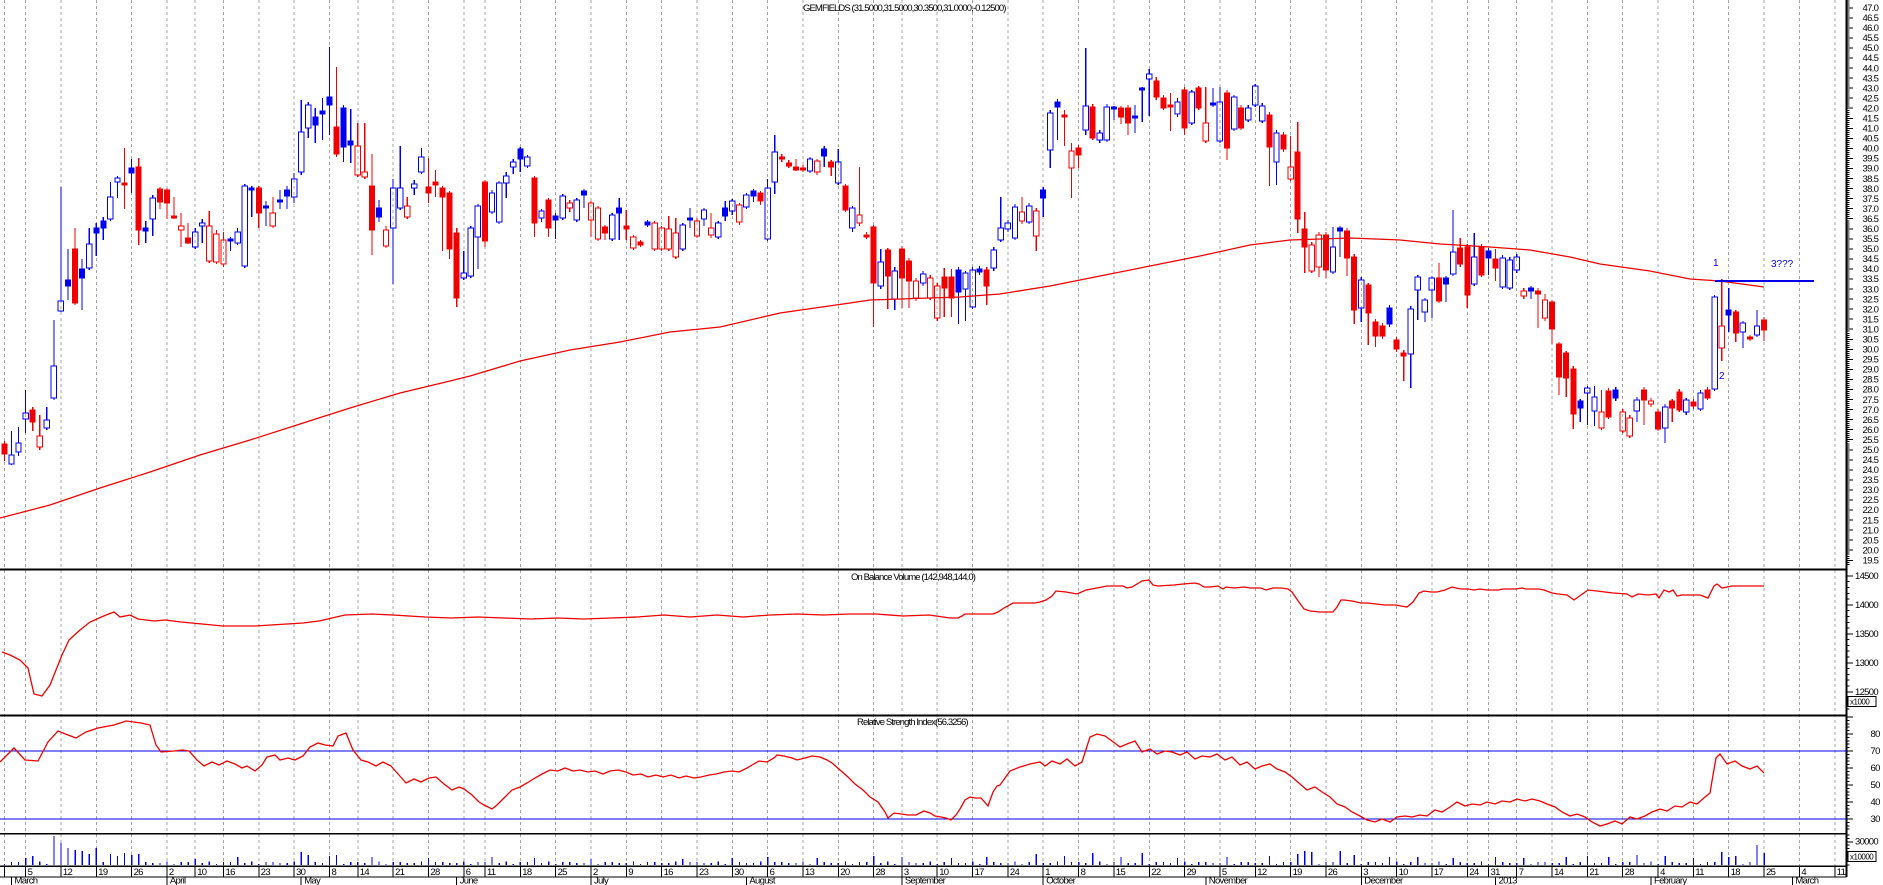 This screenshot has width=1883, height=885. Describe the element at coordinates (1862, 857) in the screenshot. I see `svg-text: x10000` at that location.